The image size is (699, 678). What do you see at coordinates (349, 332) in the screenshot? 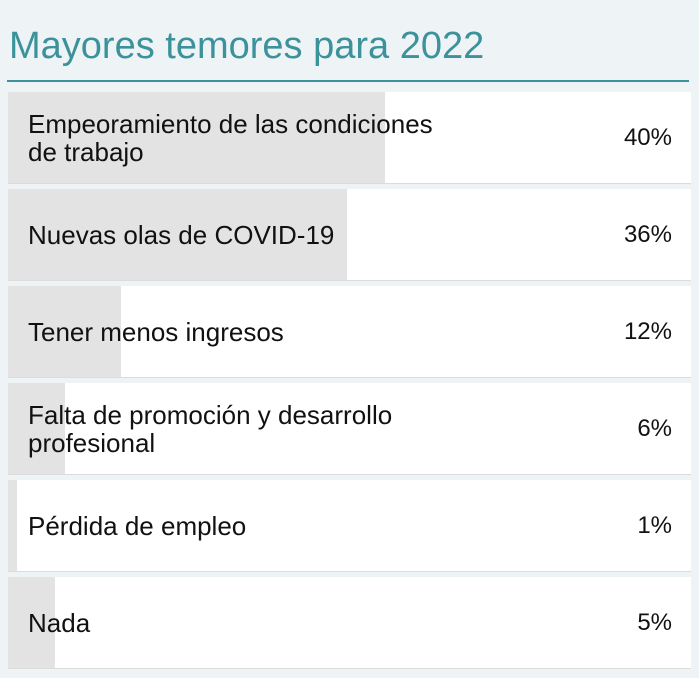
I see `bar-row: Tener menos ingresos 12%` at bounding box center [349, 332].